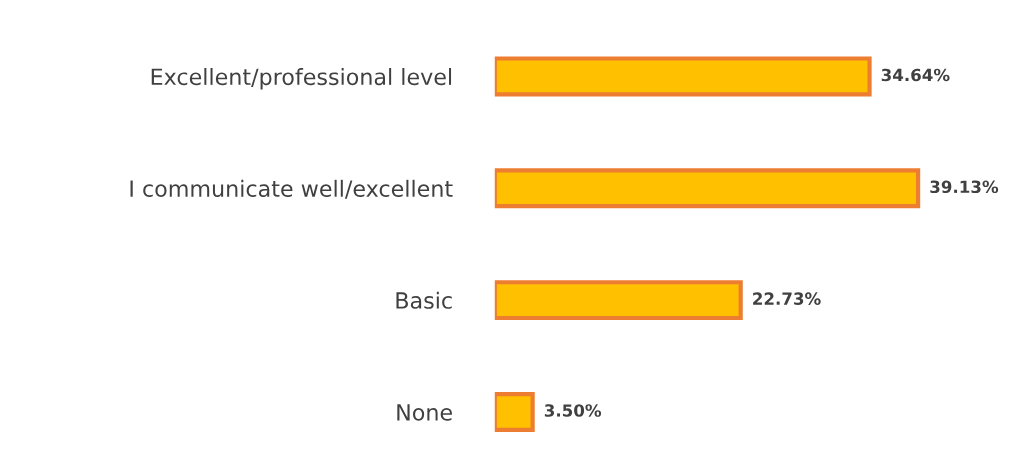 The height and width of the screenshot is (466, 1016). Describe the element at coordinates (301, 78) in the screenshot. I see `y-tick-label: Excellent/professional level` at that location.